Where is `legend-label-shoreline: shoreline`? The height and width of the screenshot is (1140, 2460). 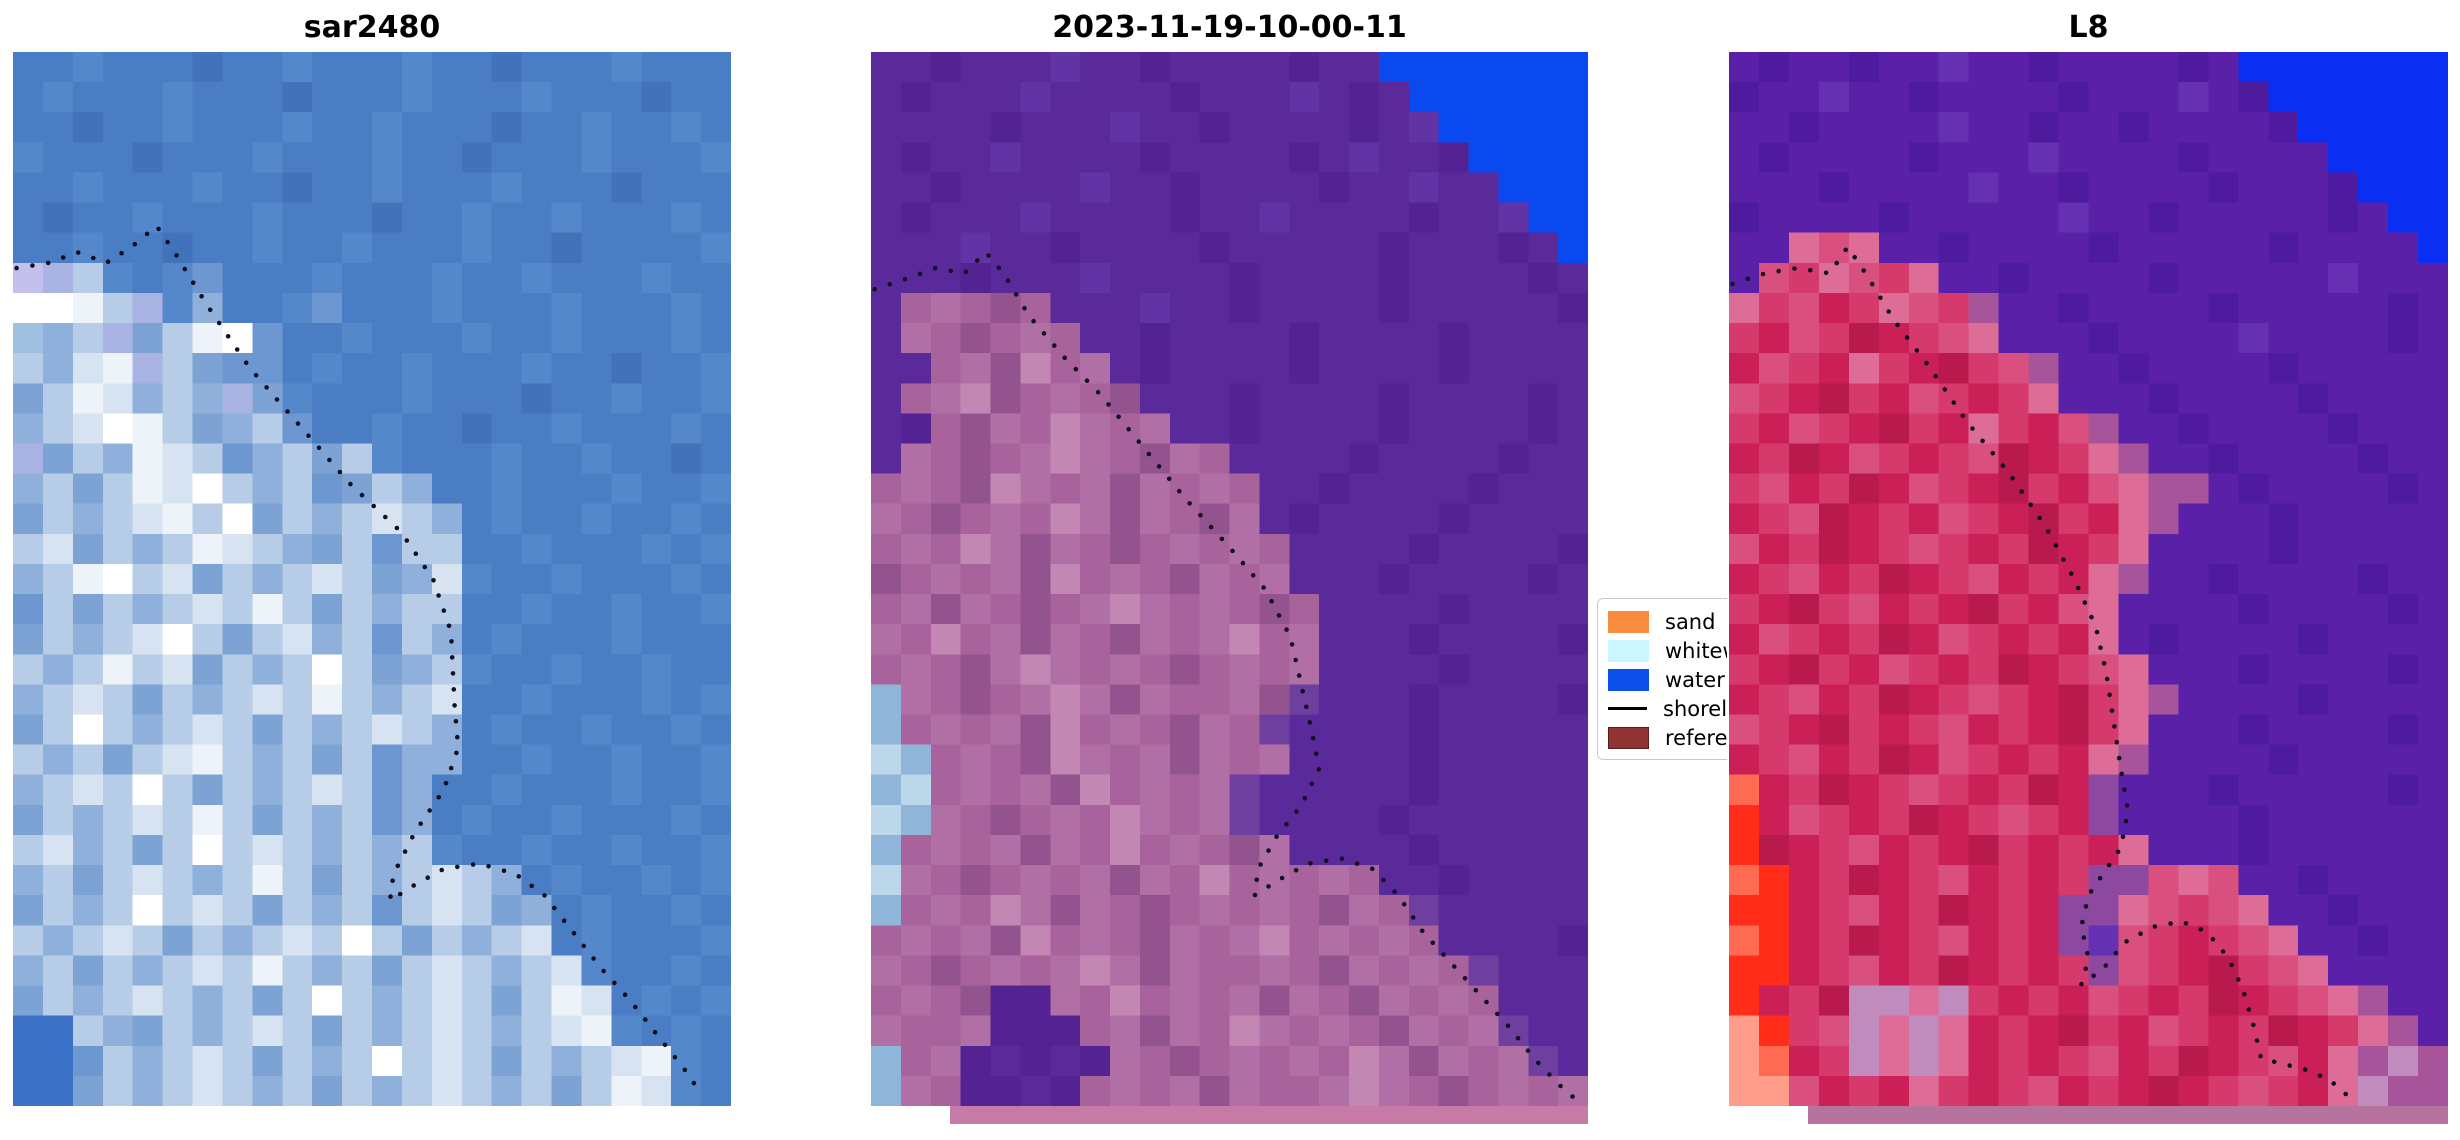 legend-label-shoreline: shoreline is located at coordinates (1695, 708).